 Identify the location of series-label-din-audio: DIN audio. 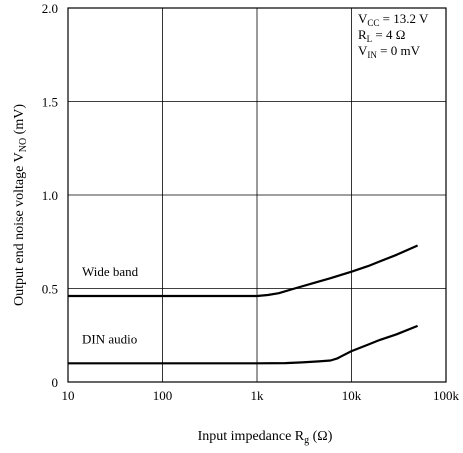
(109, 338).